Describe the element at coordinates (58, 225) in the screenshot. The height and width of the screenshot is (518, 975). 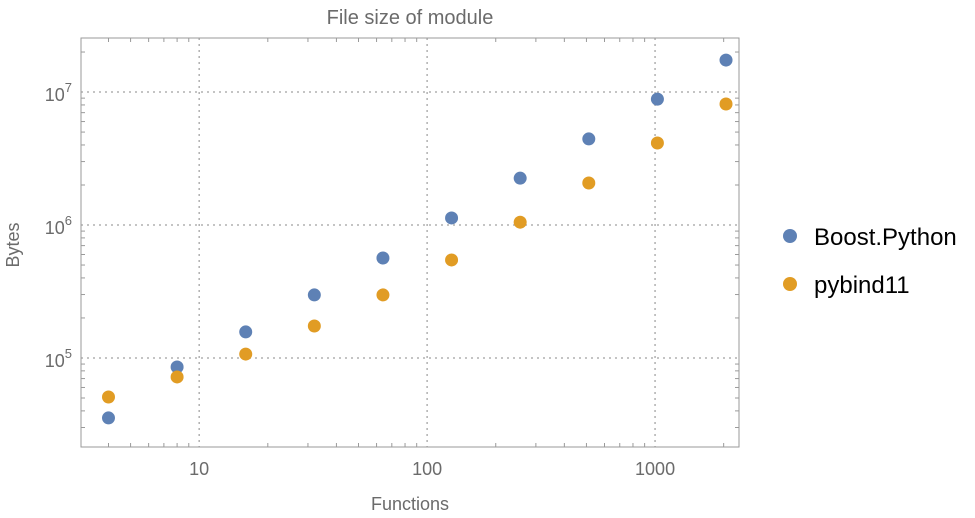
I see `y-tick-label: 10⁶` at that location.